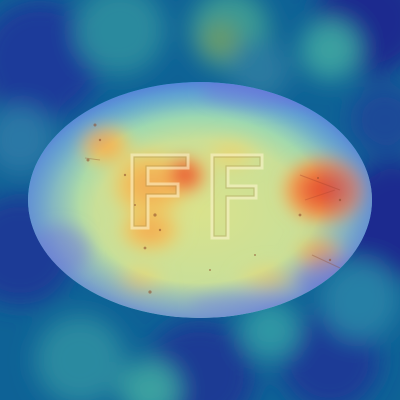 This screenshot has height=400, width=400. Describe the element at coordinates (197, 196) in the screenshot. I see `embossed-letters` at that location.